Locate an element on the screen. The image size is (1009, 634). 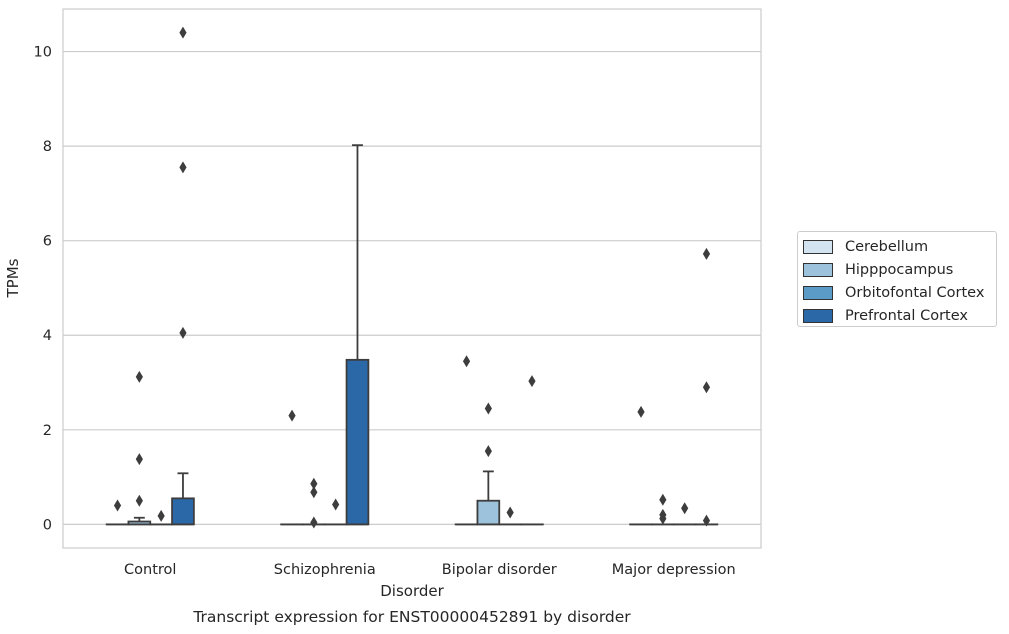
y-tick-labels: 0 2 4 6 8 10 is located at coordinates (43, 289).